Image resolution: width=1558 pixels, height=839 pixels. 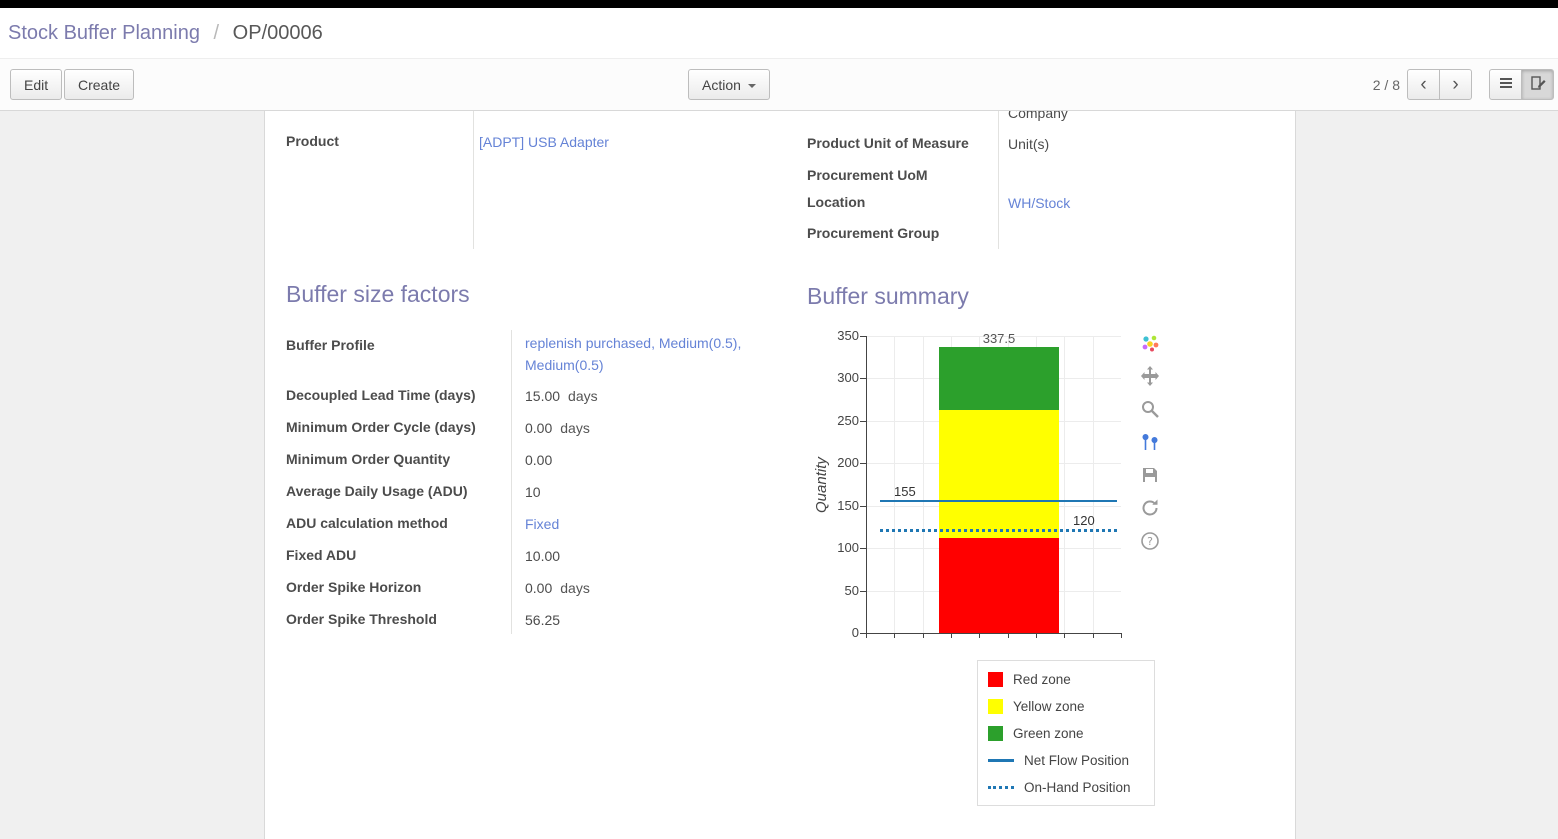 What do you see at coordinates (779, 4) in the screenshot?
I see `top-menu-bar` at bounding box center [779, 4].